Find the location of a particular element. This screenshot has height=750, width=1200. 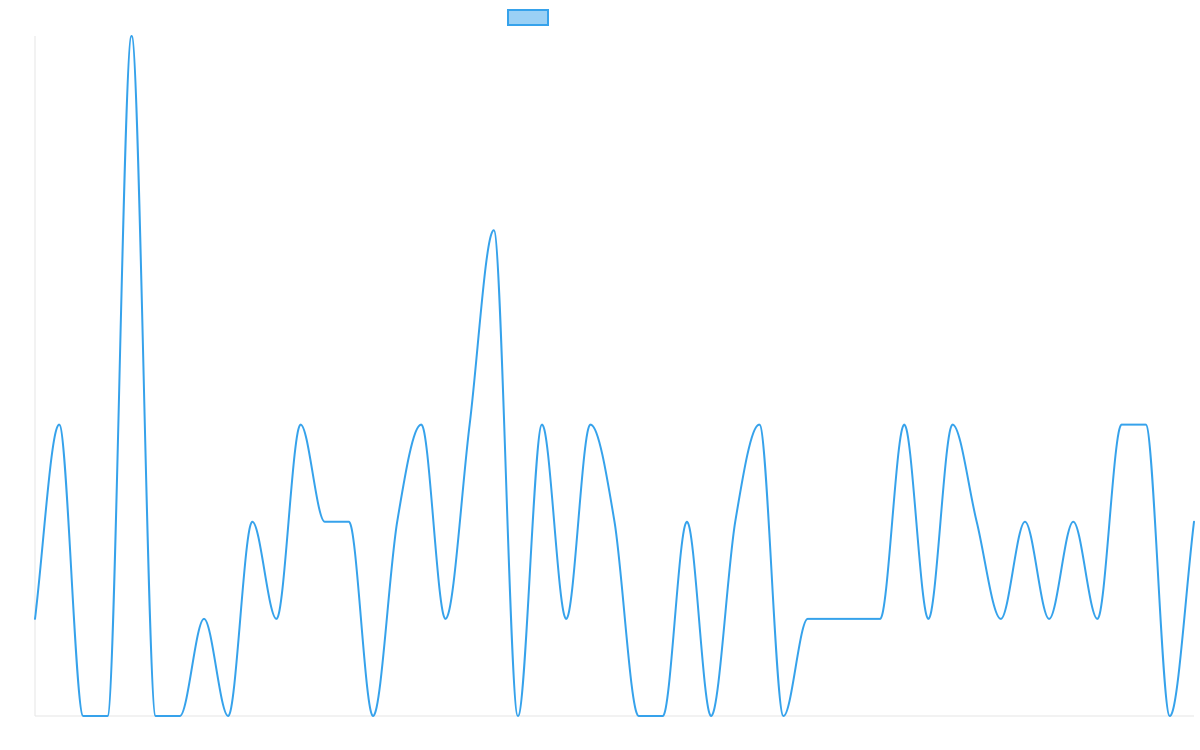

legend-swatch is located at coordinates (528, 17).